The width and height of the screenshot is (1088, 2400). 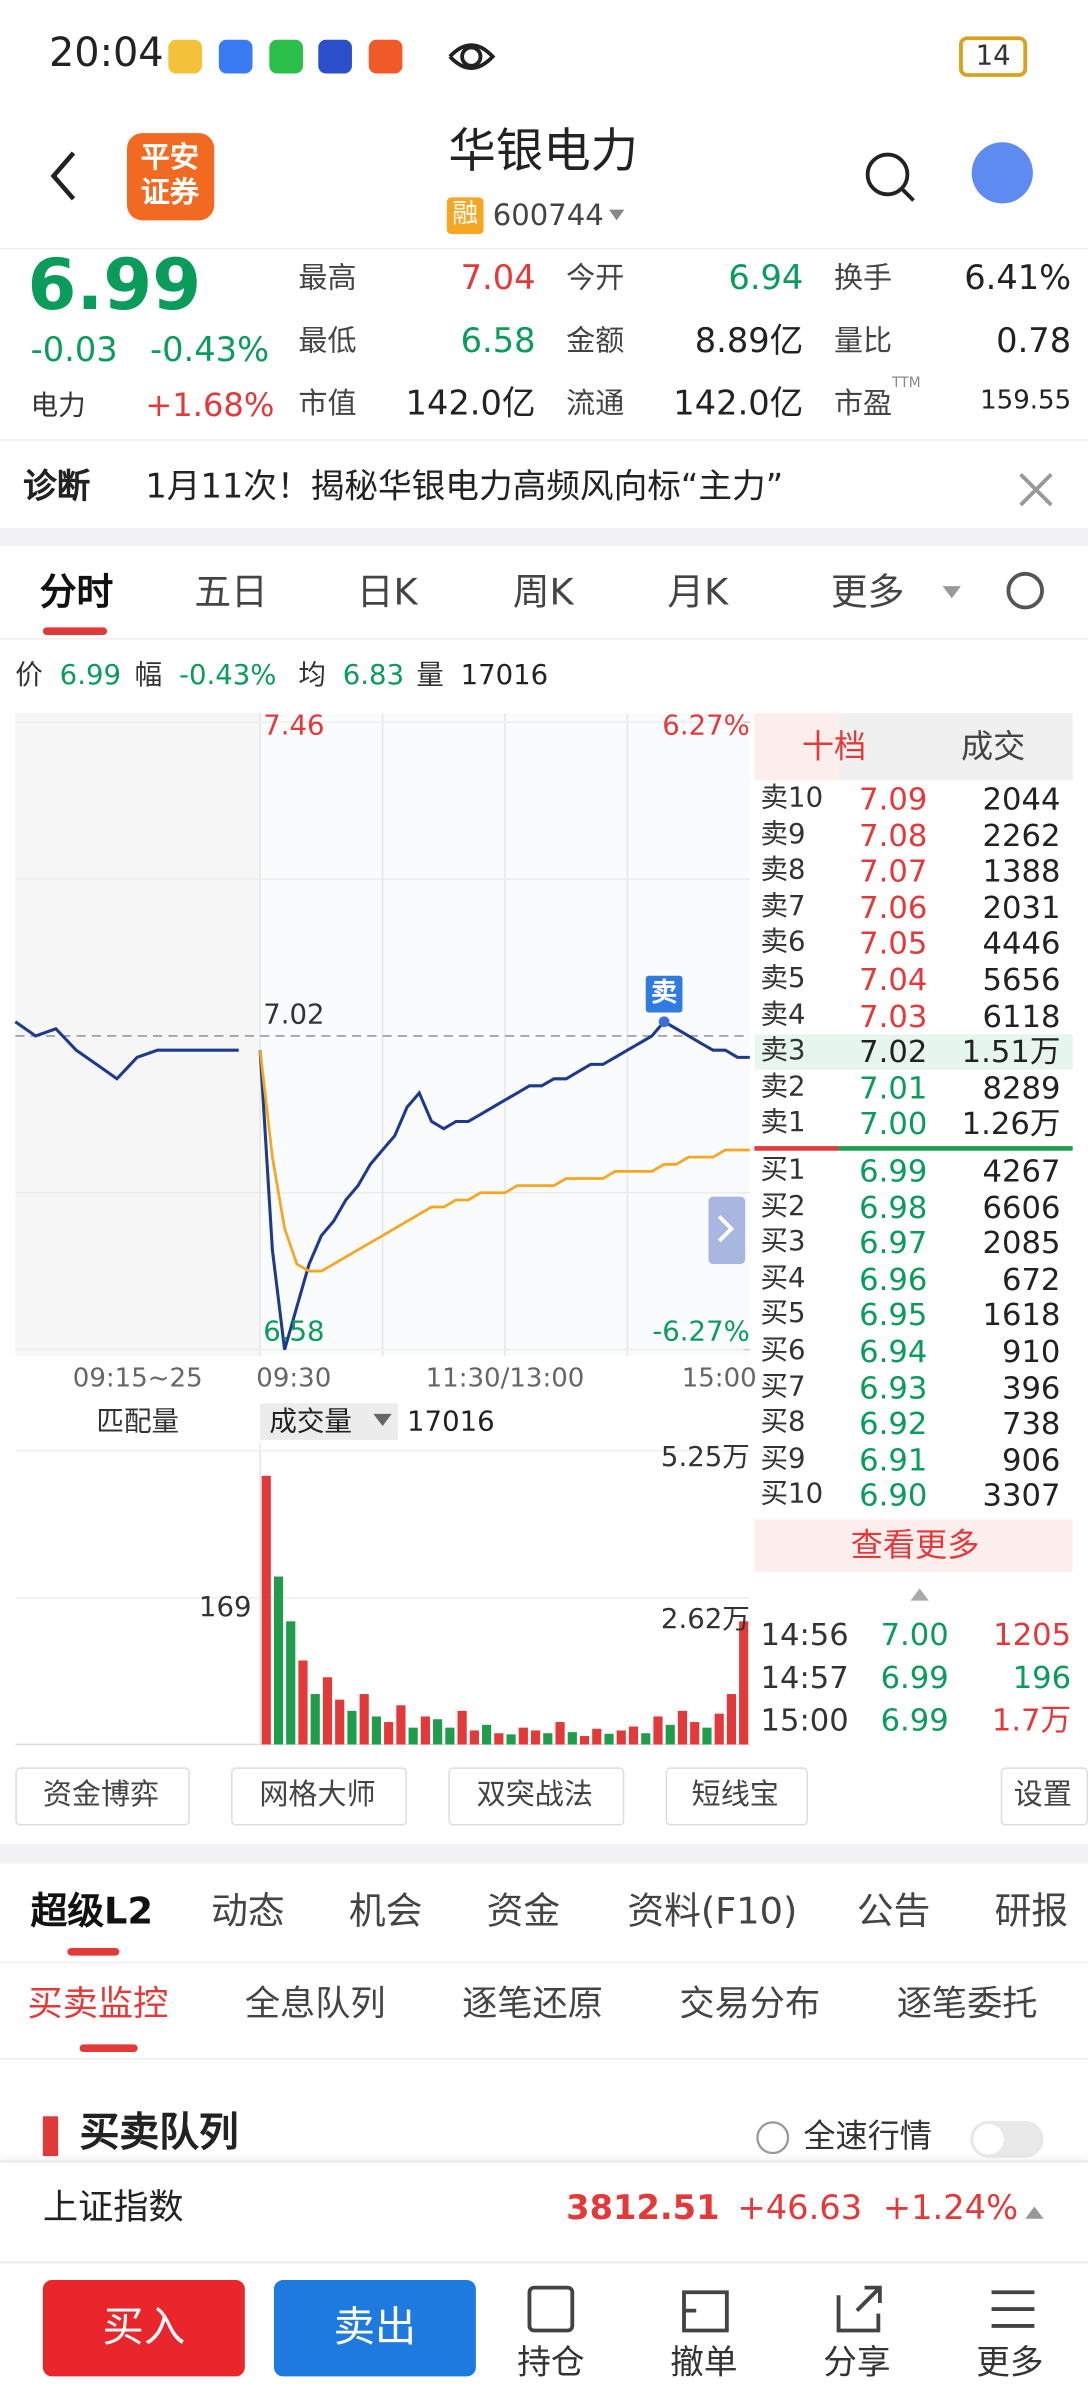 I want to click on tool-button-label: 短线宝, so click(x=735, y=1795).